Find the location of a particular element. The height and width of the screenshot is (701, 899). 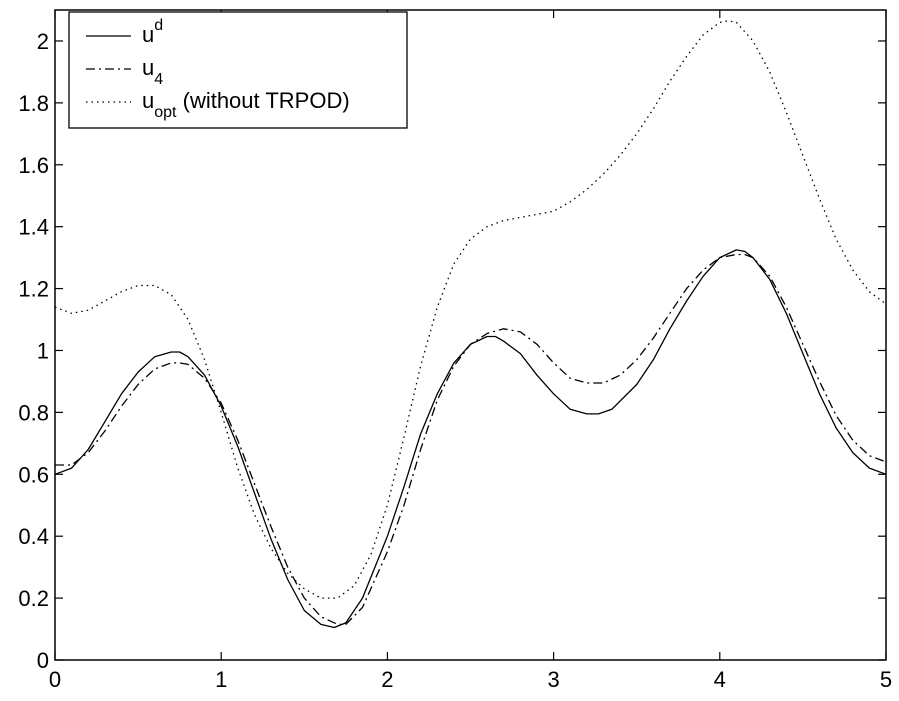

legend-label-3: uopt (without TRPOD) is located at coordinates (246, 104).